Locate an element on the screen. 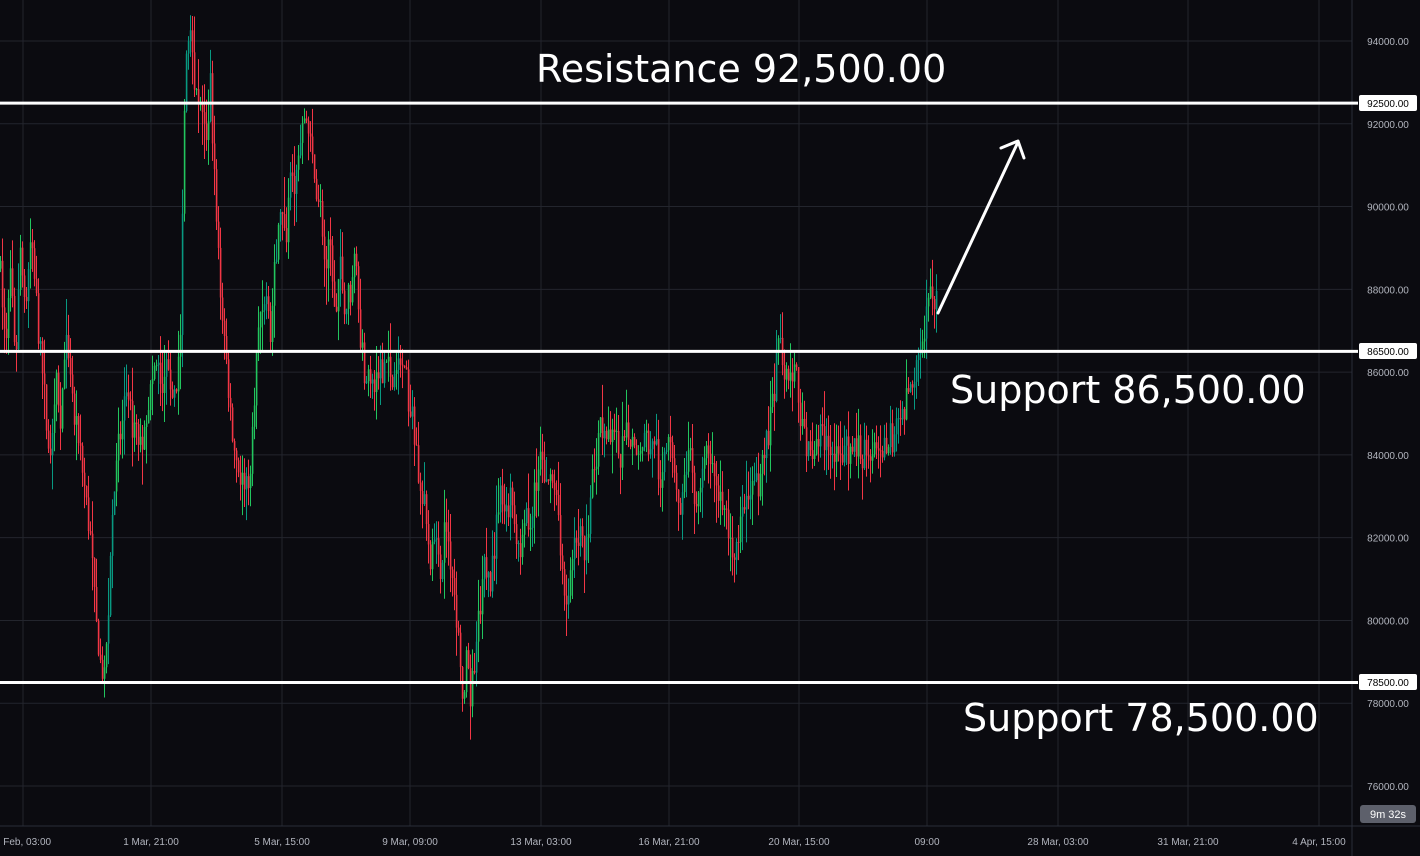 The width and height of the screenshot is (1420, 856). y-tick-label: 78000.00 is located at coordinates (1388, 704).